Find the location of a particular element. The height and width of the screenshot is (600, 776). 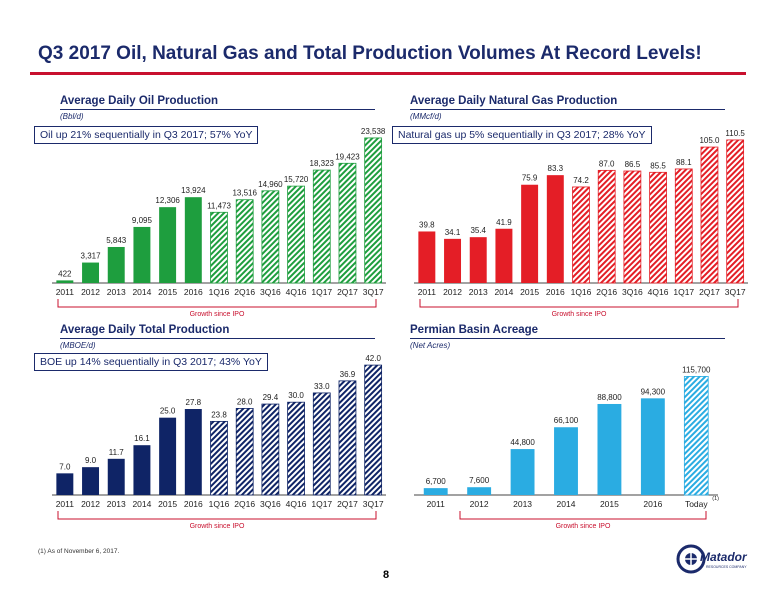

oil-data-label: 13,924 is located at coordinates (193, 190).